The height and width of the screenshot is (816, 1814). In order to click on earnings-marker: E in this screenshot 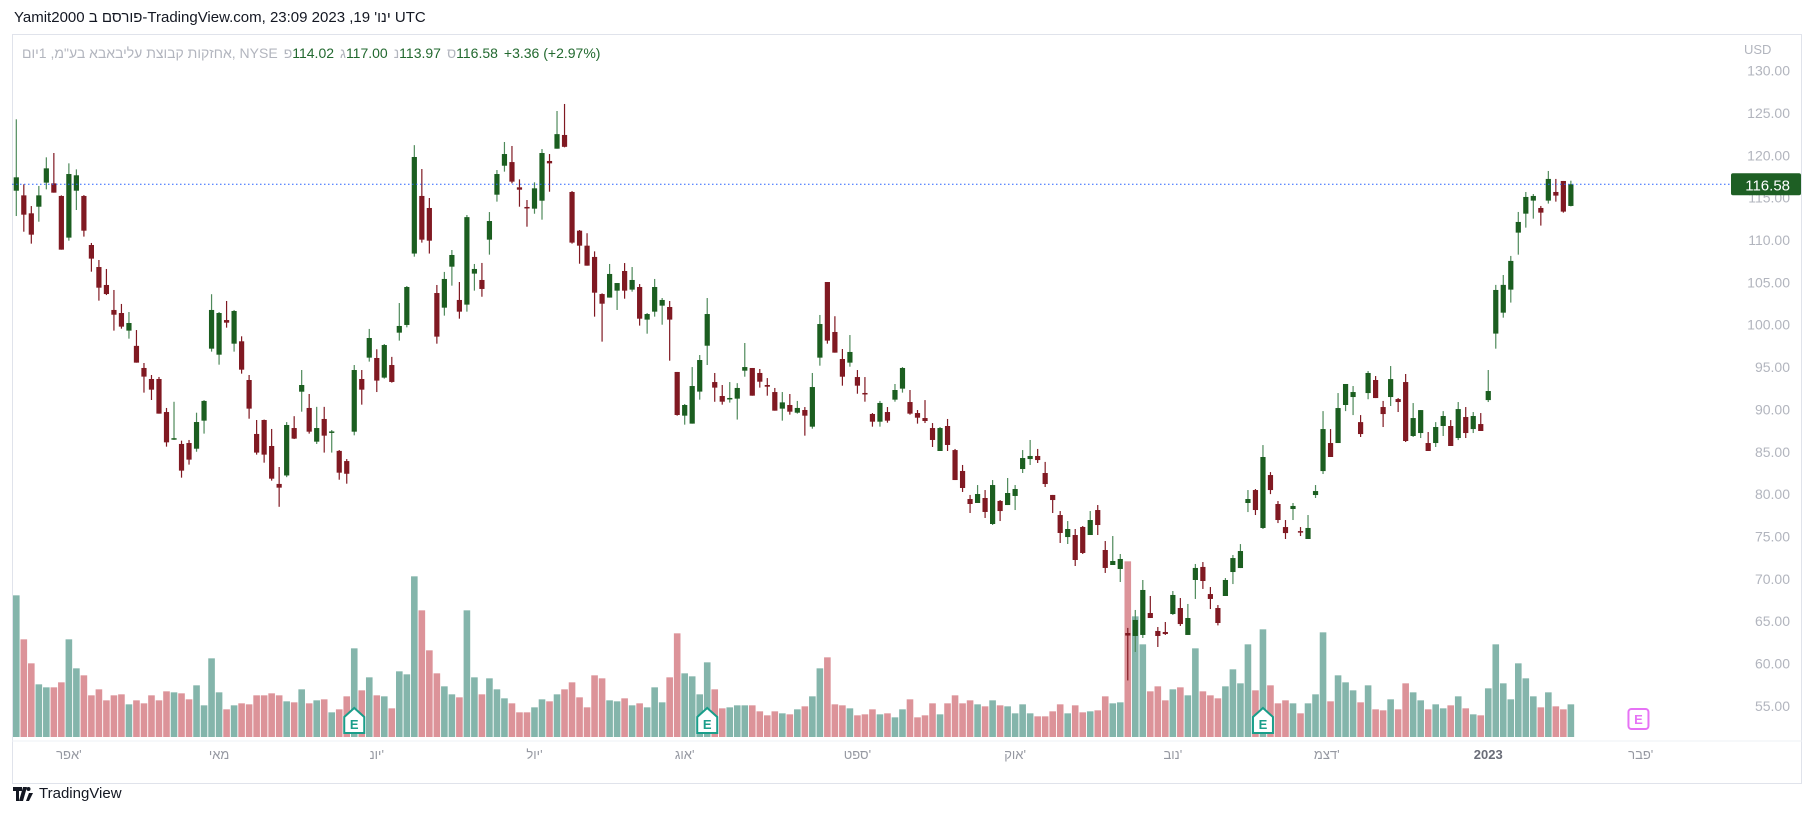, I will do `click(354, 720)`.